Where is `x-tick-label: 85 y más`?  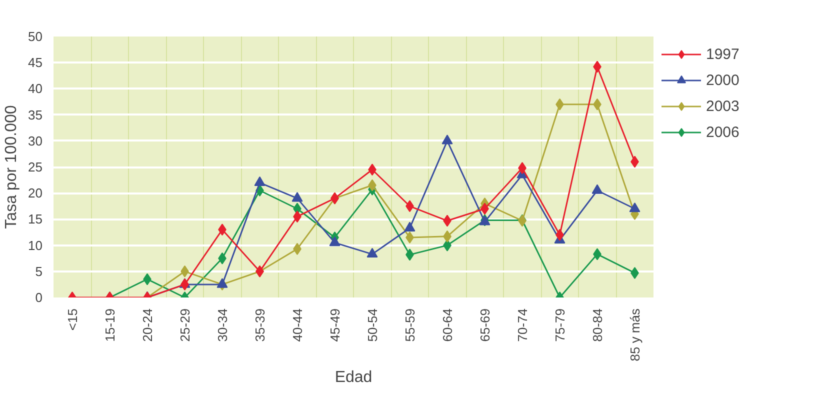
x-tick-label: 85 y más is located at coordinates (634, 335).